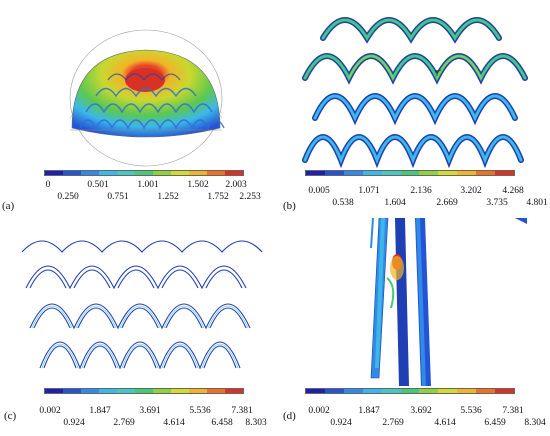 The image size is (550, 436). Describe the element at coordinates (421, 191) in the screenshot. I see `tick: 2.136` at that location.